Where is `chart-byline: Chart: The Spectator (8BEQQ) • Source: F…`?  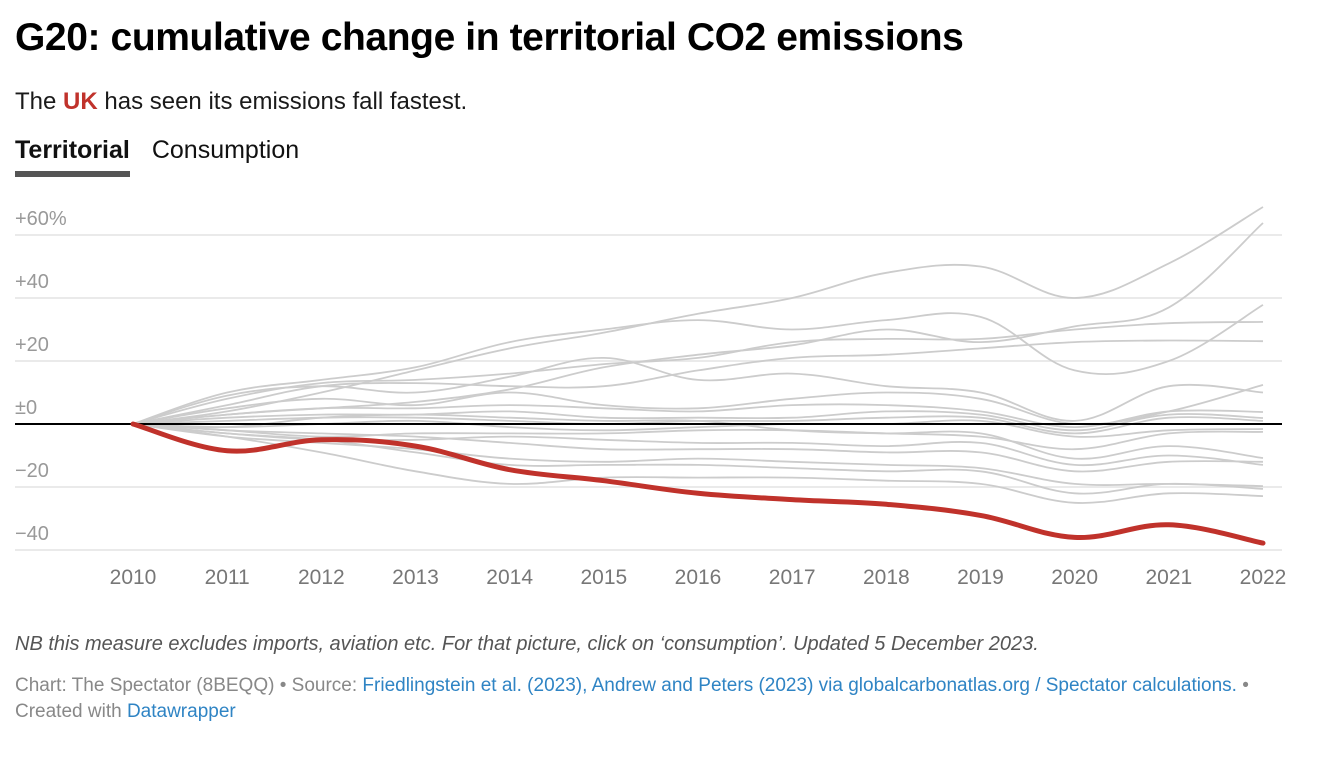
chart-byline: Chart: The Spectator (8BEQQ) • Source: F… is located at coordinates (665, 699).